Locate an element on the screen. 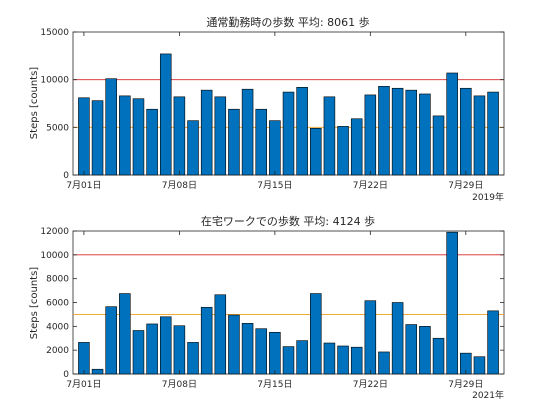 The width and height of the screenshot is (560, 420). y-tick-label: 12000 is located at coordinates (54, 232).